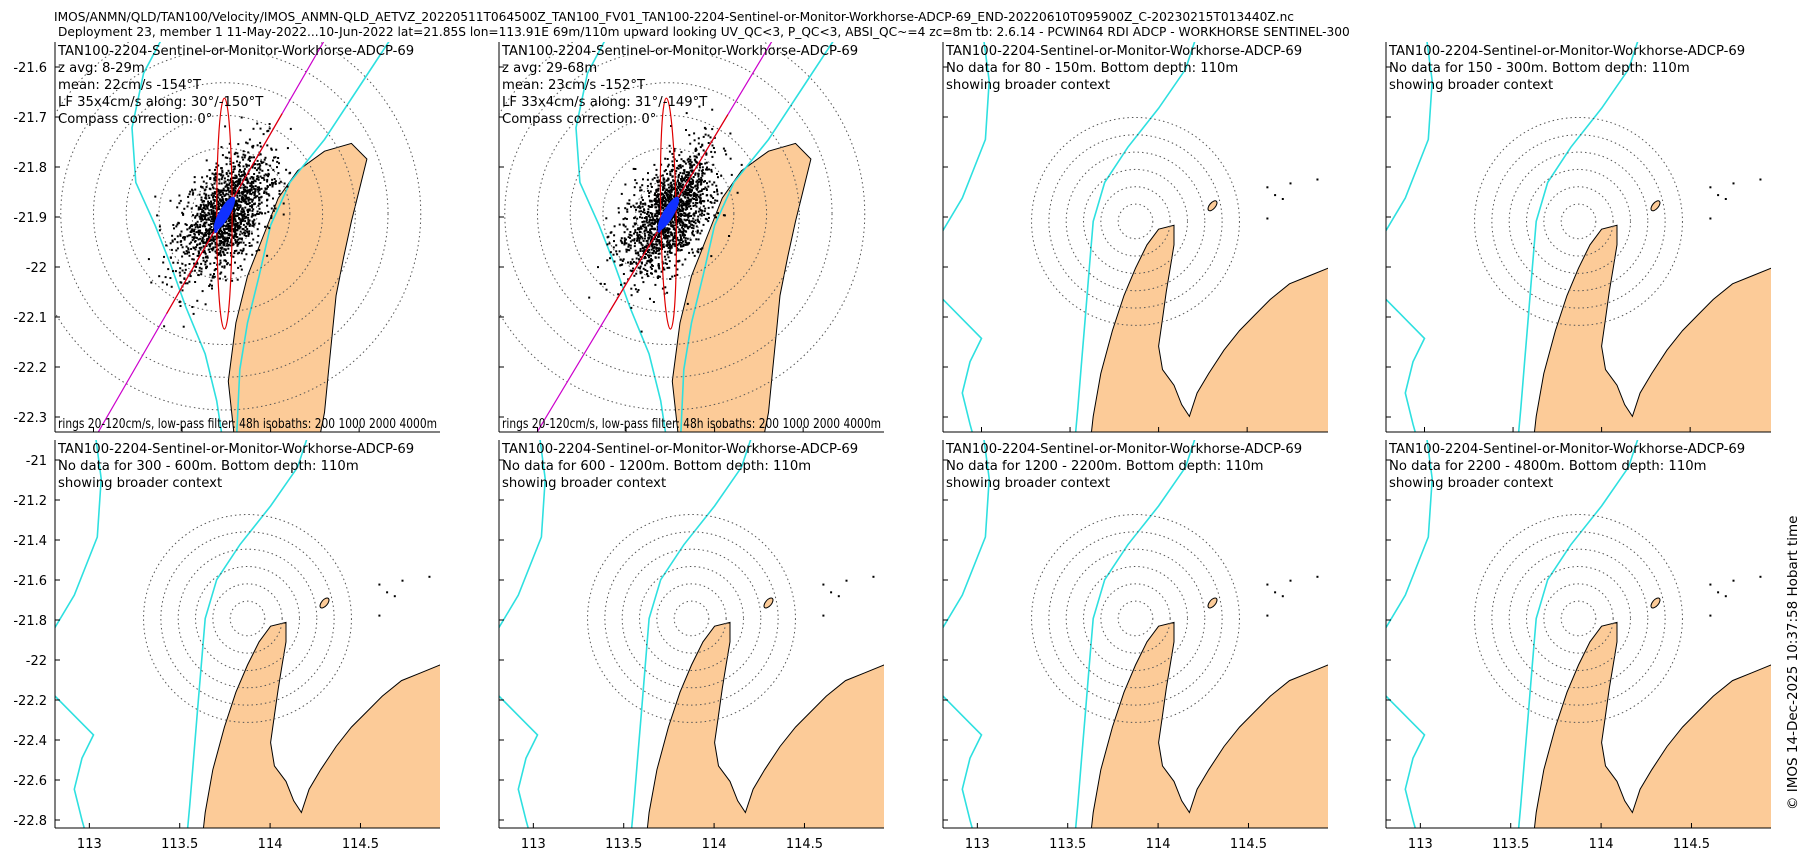 The width and height of the screenshot is (1800, 850). What do you see at coordinates (30, 118) in the screenshot?
I see `y-tick-label: -21.7` at bounding box center [30, 118].